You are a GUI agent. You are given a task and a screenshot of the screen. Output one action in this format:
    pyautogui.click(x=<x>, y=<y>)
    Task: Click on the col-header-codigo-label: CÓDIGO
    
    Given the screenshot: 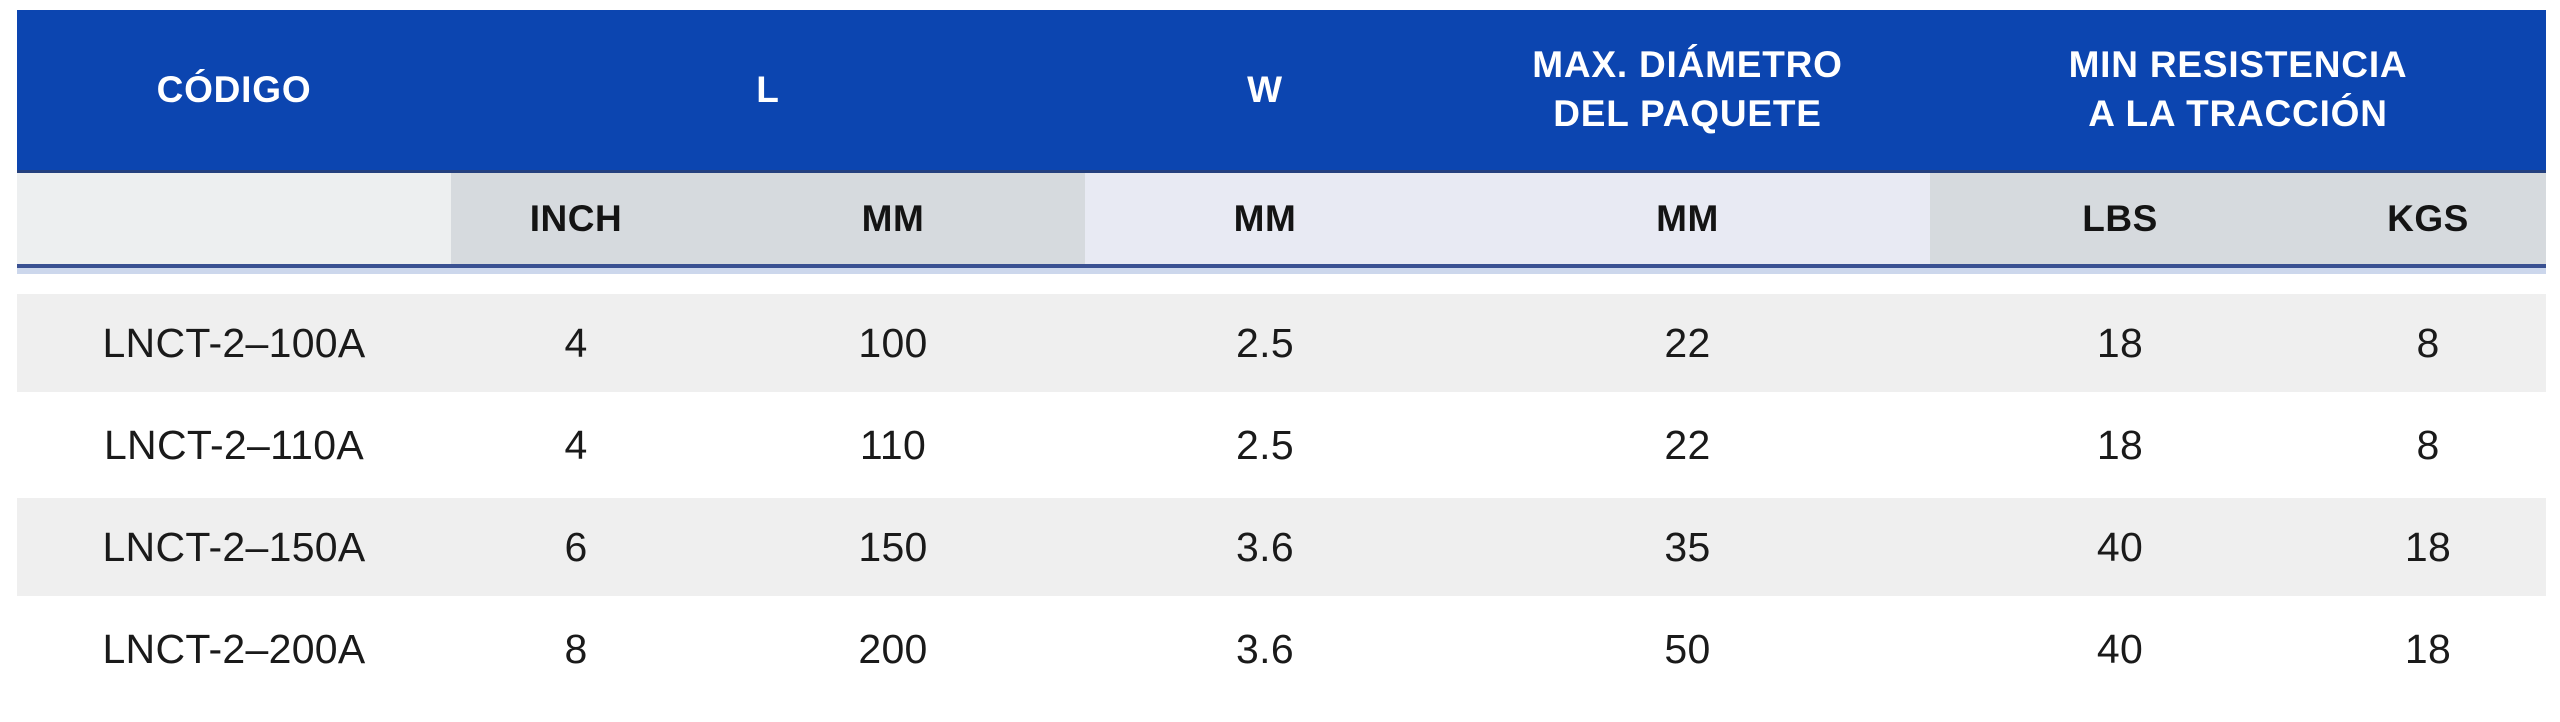 What is the action you would take?
    pyautogui.click(x=234, y=89)
    